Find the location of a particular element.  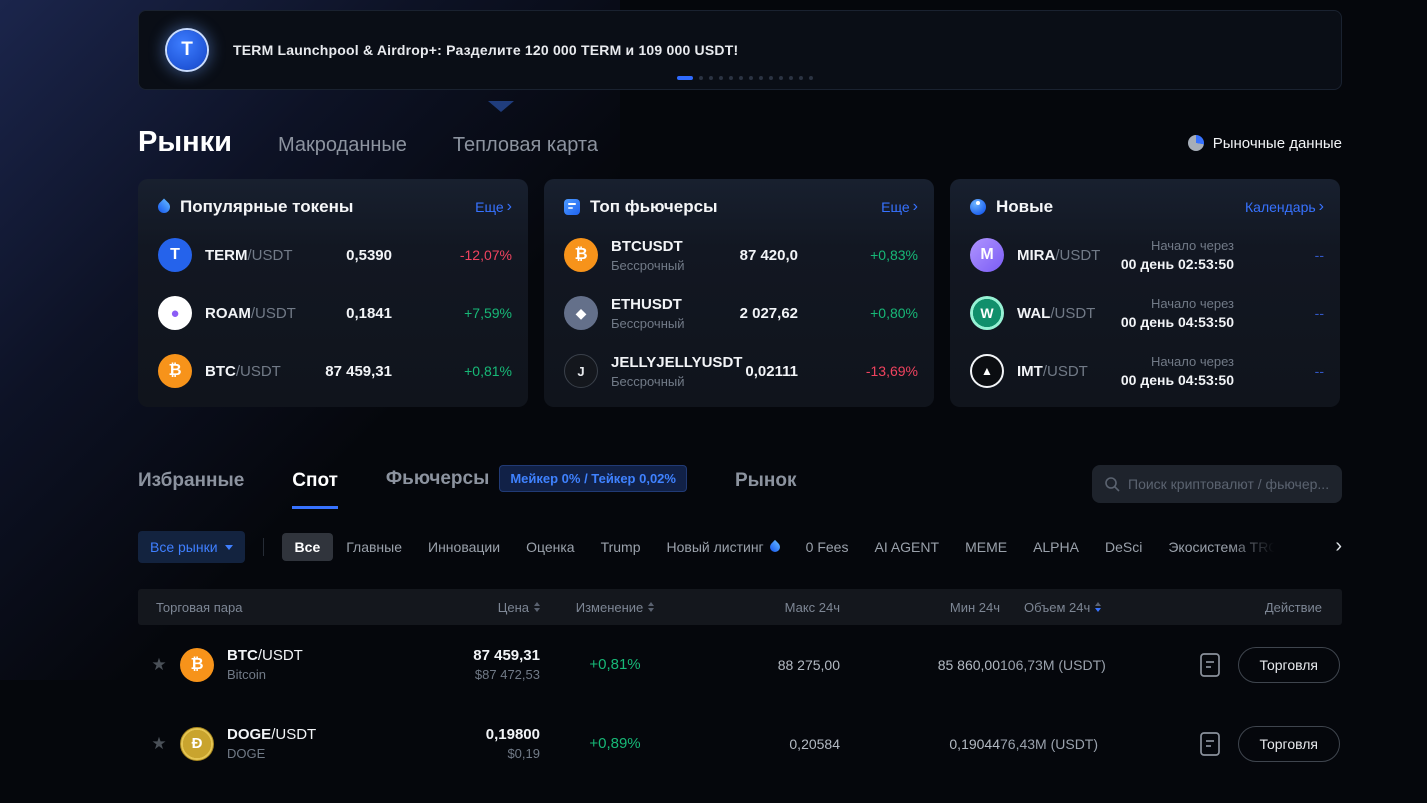

contract-name: JELLYJELLYUSDT is located at coordinates (677, 362).